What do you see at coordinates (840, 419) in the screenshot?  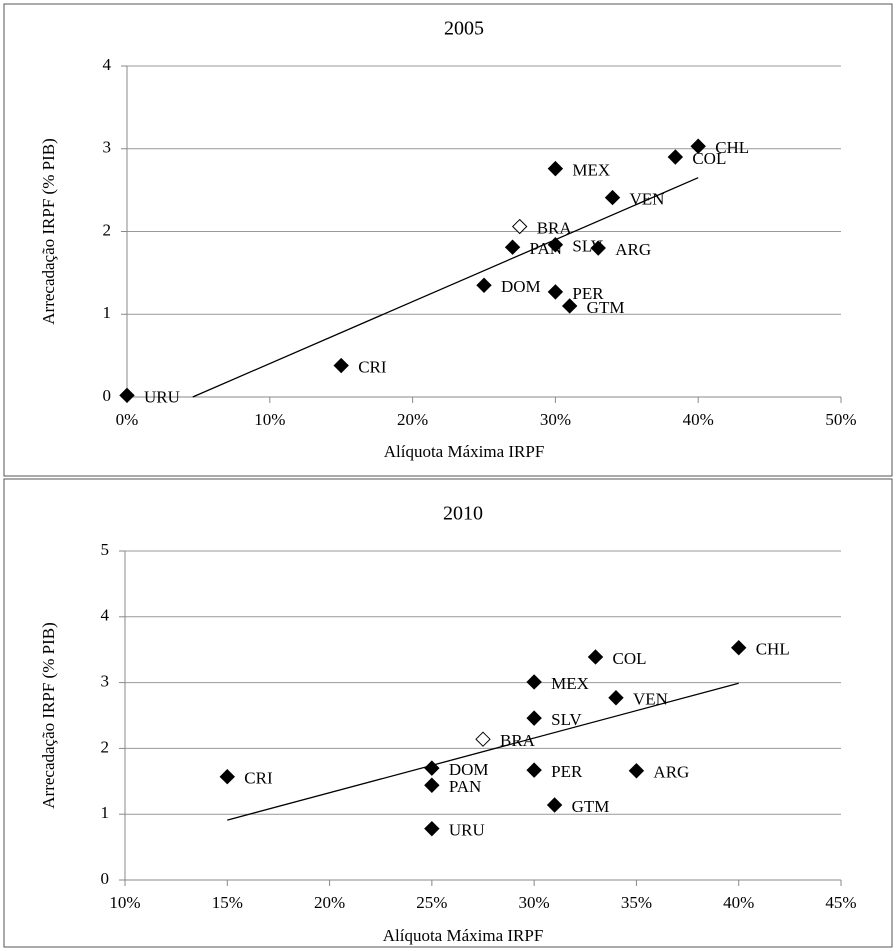 I see `x-tick-label: 50%` at bounding box center [840, 419].